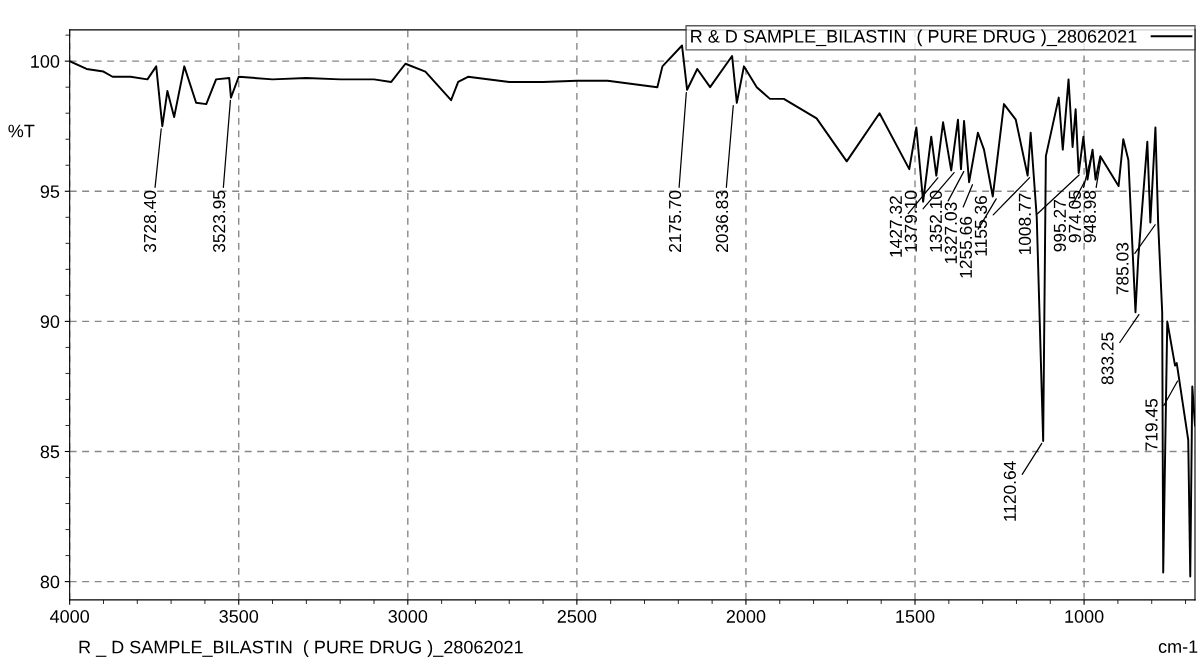 This screenshot has height=665, width=1201. Describe the element at coordinates (1107, 358) in the screenshot. I see `annotation: 833.25` at that location.